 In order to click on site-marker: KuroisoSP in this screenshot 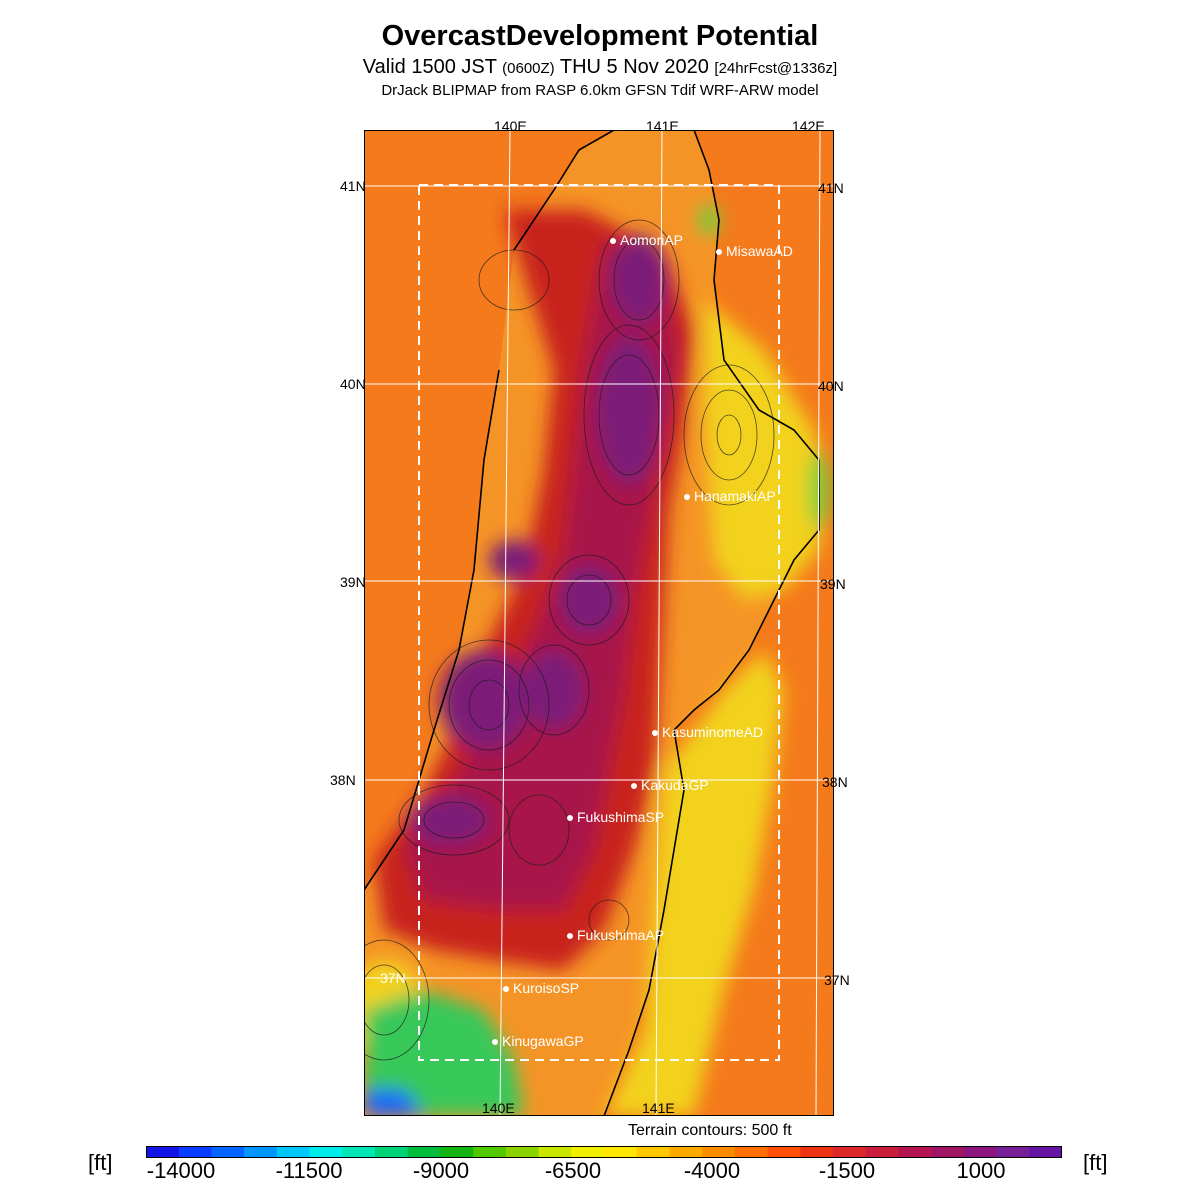, I will do `click(541, 988)`.